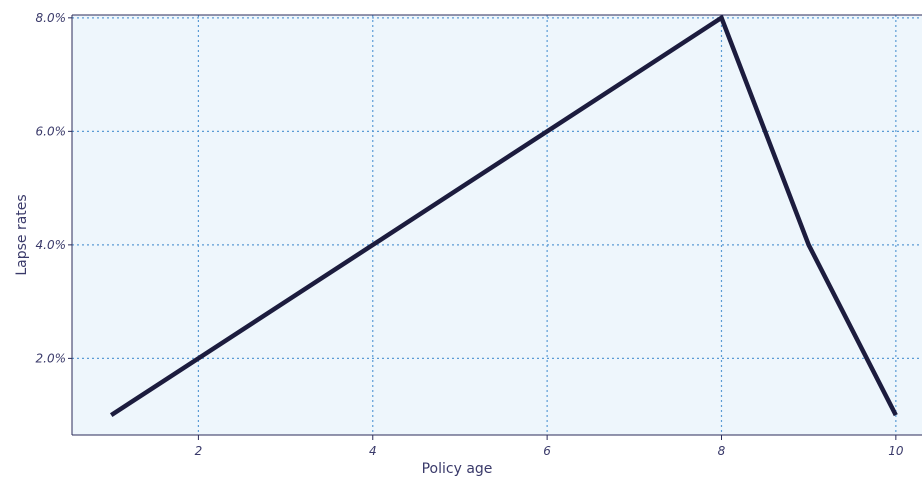 This screenshot has height=477, width=922. Describe the element at coordinates (51, 131) in the screenshot. I see `y-tick-label: 6.0%` at that location.